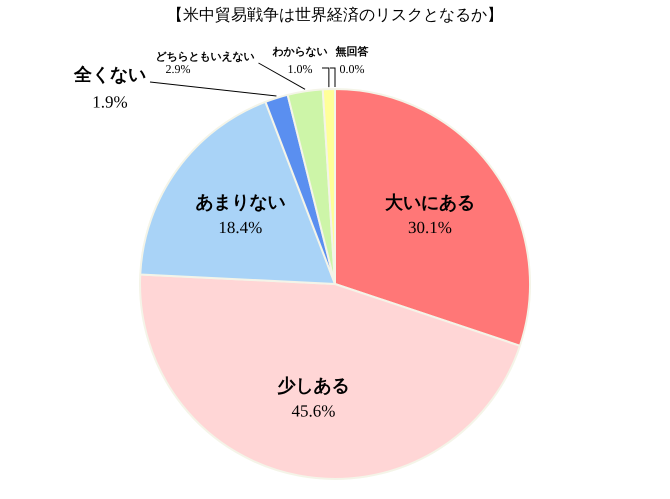 Image resolution: width=670 pixels, height=499 pixels. I want to click on slice-label: どちらともいえない, so click(205, 56).